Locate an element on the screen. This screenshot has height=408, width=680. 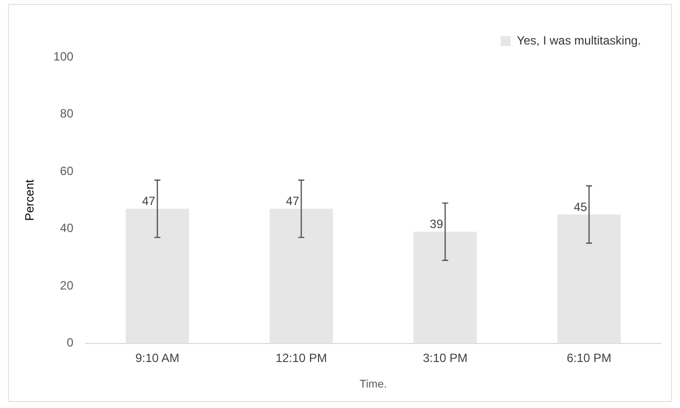
y-tick-label: 40 is located at coordinates (67, 228).